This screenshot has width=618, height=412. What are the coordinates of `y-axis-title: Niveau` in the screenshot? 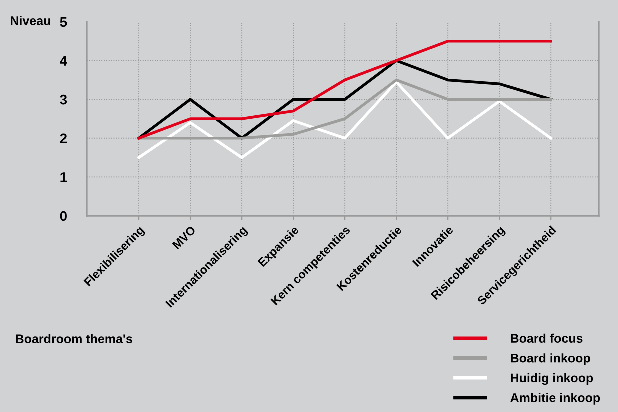 It's located at (30, 21).